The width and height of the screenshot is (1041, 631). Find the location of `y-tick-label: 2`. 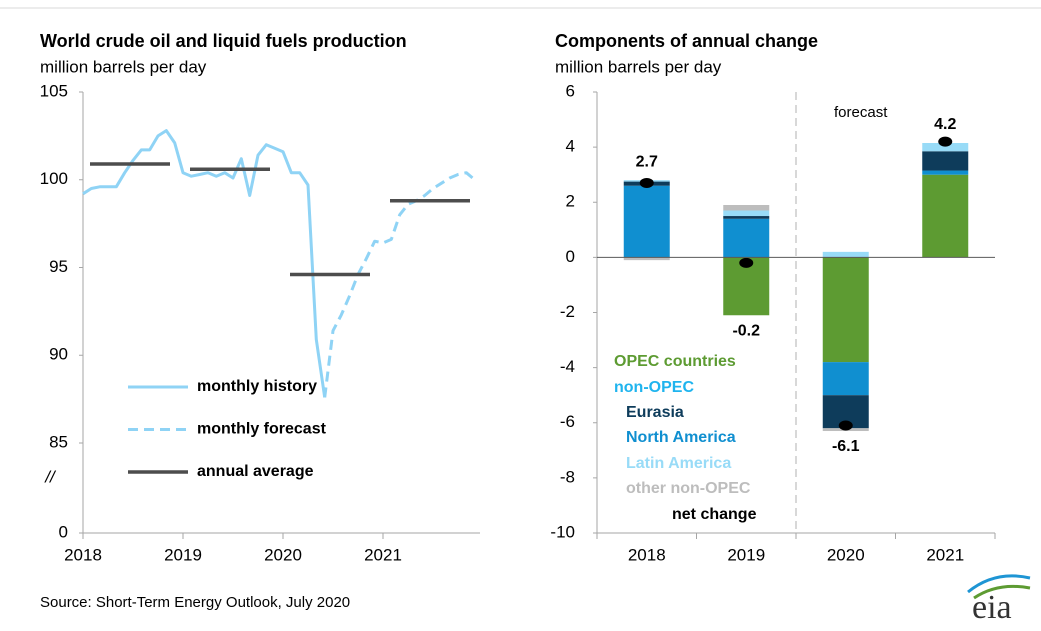

y-tick-label: 2 is located at coordinates (570, 201).